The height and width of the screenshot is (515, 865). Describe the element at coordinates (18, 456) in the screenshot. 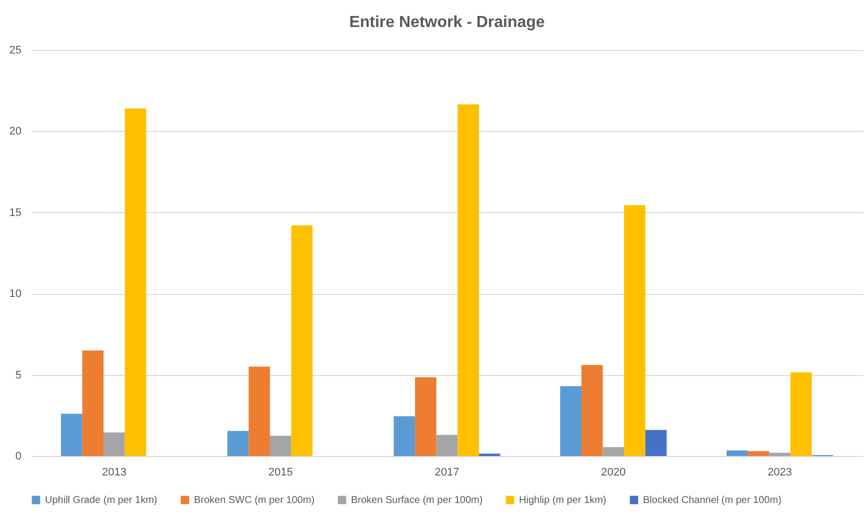

I see `y-tick-label: 0` at that location.